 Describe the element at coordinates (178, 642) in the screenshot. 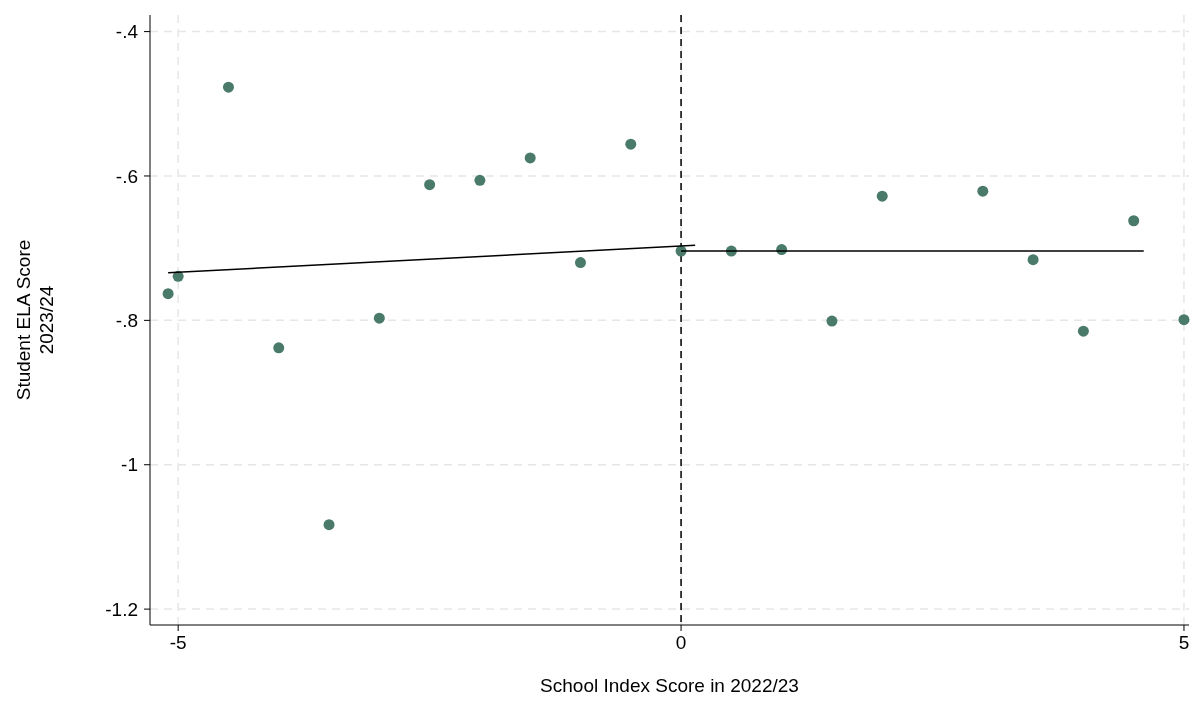

I see `x-tick-label: -5` at that location.